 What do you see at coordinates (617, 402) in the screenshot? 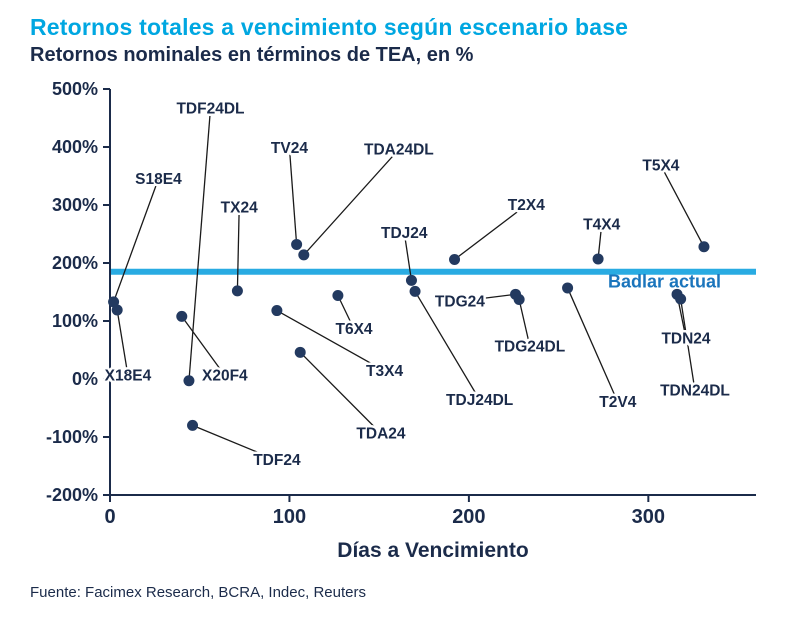
I see `point-label-T2V4: T2V4` at bounding box center [617, 402].